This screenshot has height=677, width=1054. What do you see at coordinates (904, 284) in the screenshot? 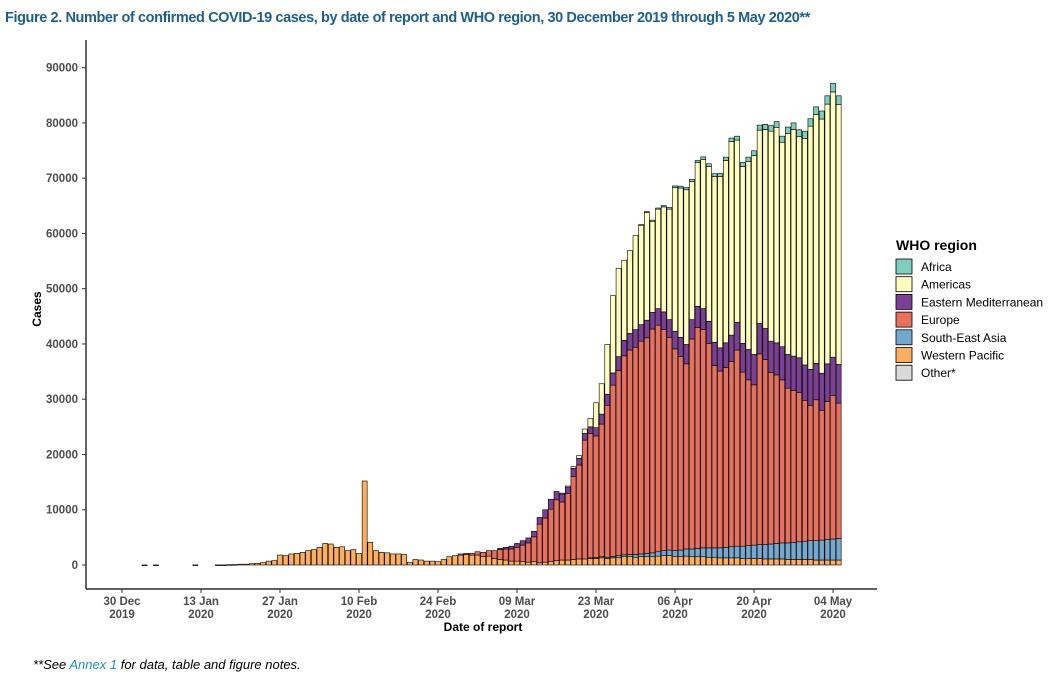
I see `legend-swatch` at bounding box center [904, 284].